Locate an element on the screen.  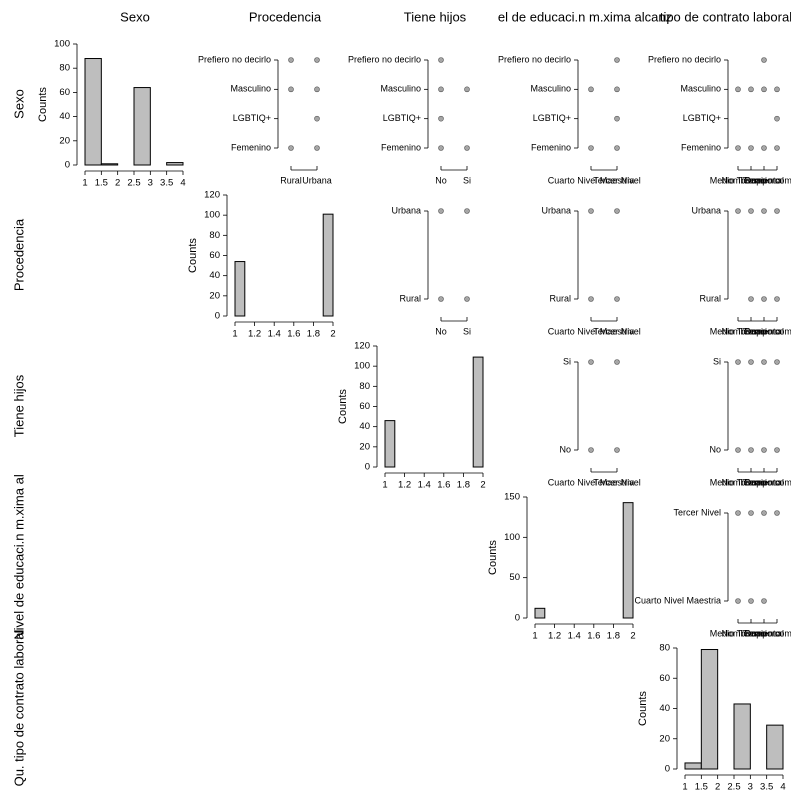
y-tick-label: 40 is located at coordinates (664, 708).